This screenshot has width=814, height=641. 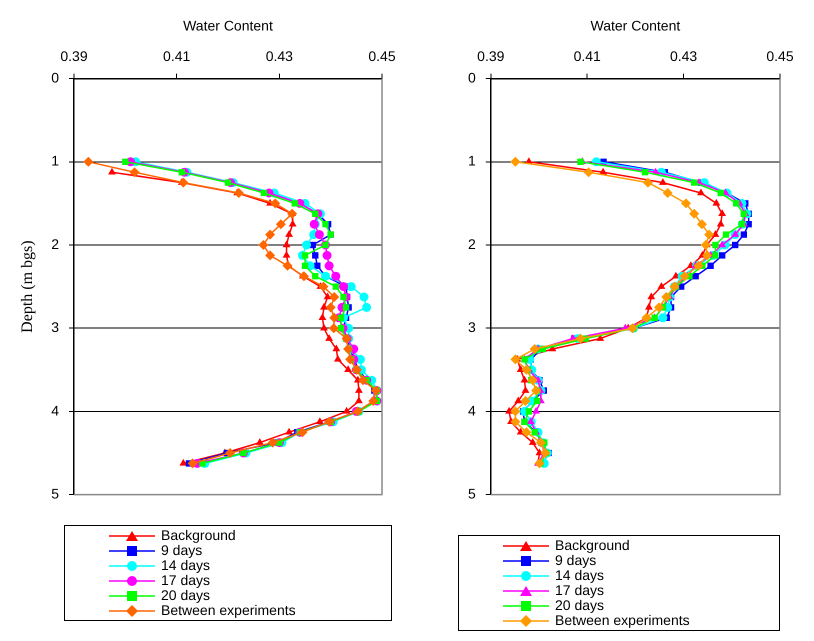 I want to click on legend-label: Between experiments, so click(x=622, y=620).